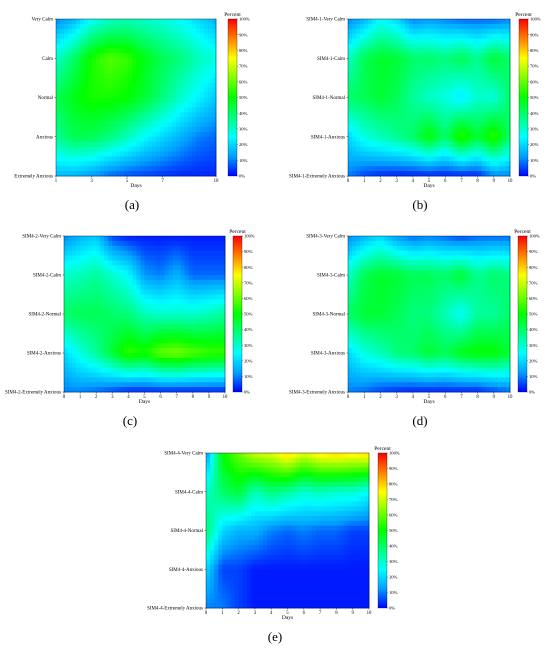 Image resolution: width=550 pixels, height=661 pixels. I want to click on colorbar-tick-label: 10%, so click(243, 160).